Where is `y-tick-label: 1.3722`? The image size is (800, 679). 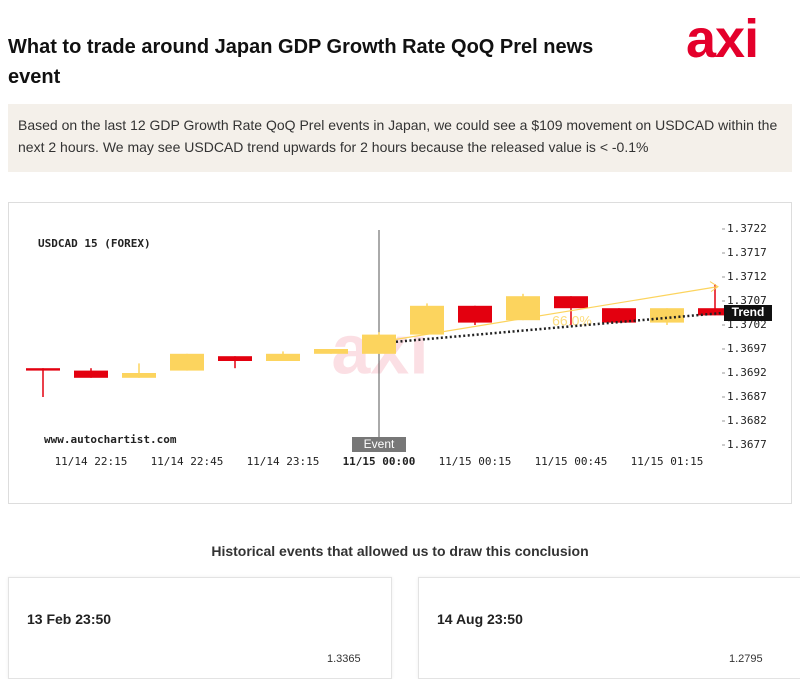 y-tick-label: 1.3722 is located at coordinates (747, 228).